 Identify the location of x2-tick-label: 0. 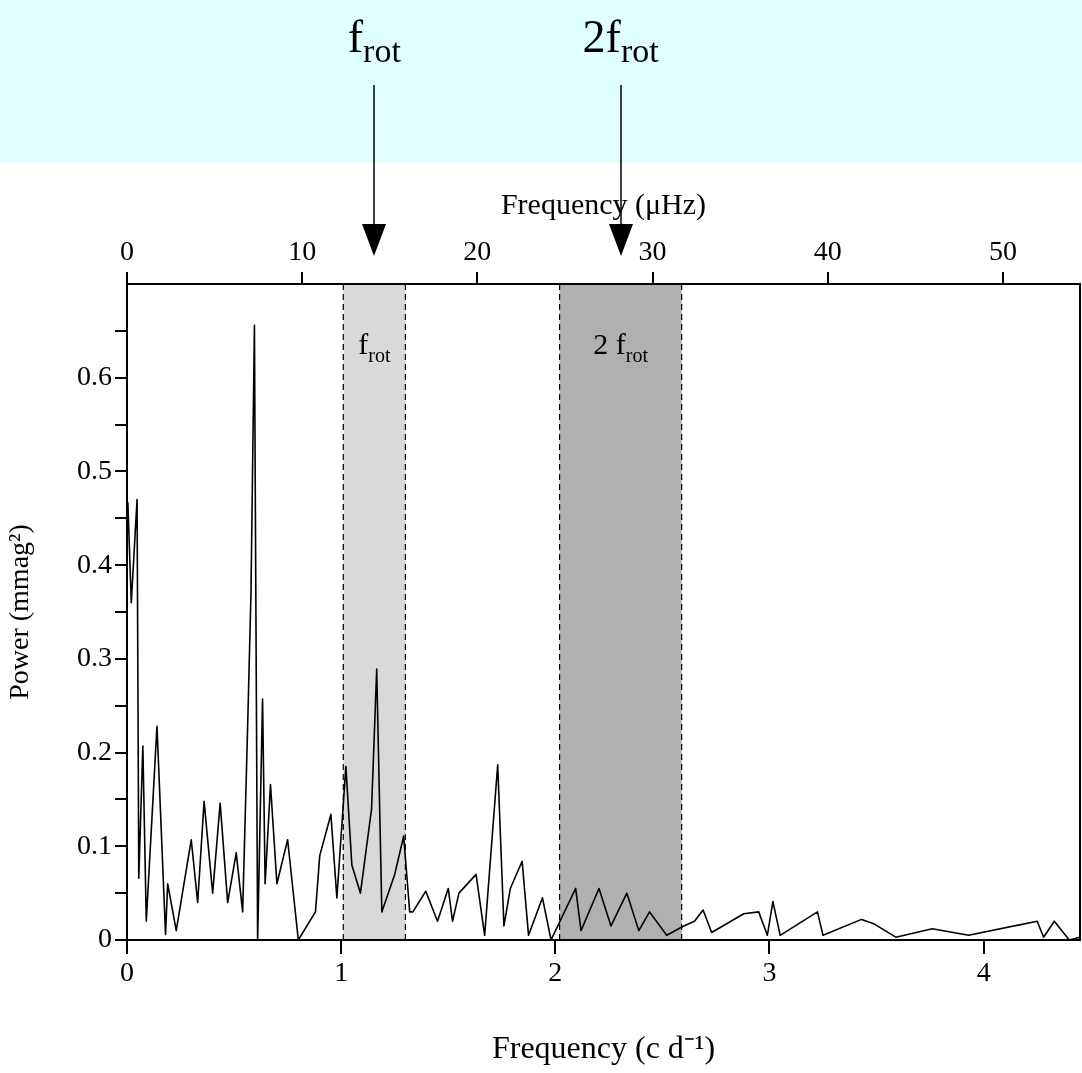
(127, 250).